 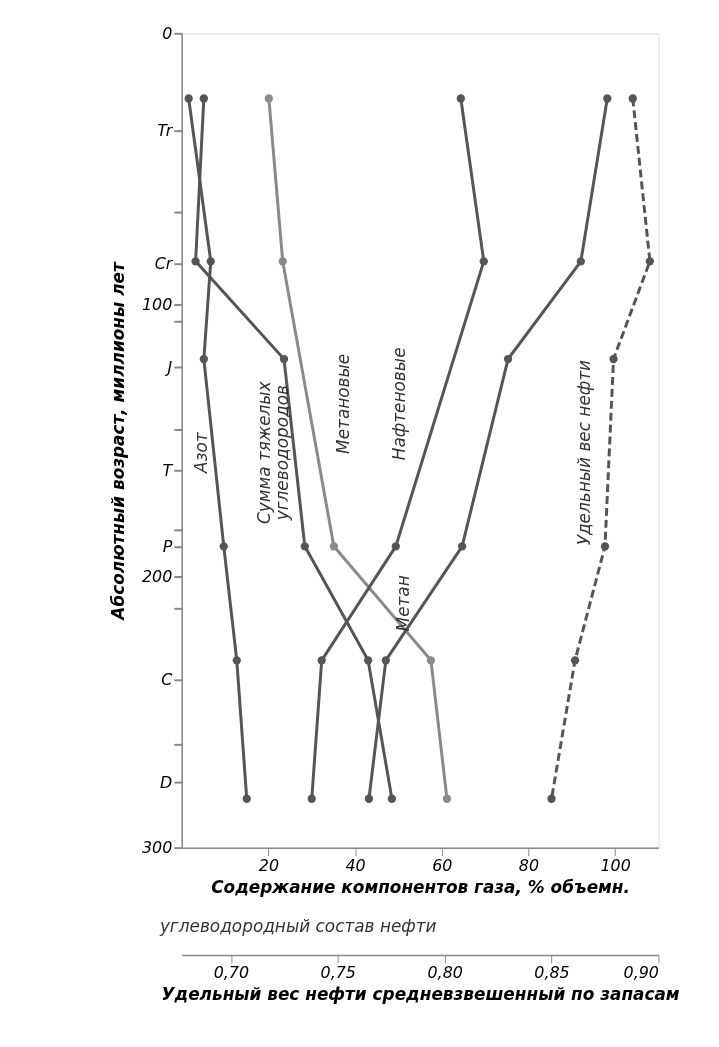 I want to click on x2-tick-label: 0,75, so click(x=338, y=973).